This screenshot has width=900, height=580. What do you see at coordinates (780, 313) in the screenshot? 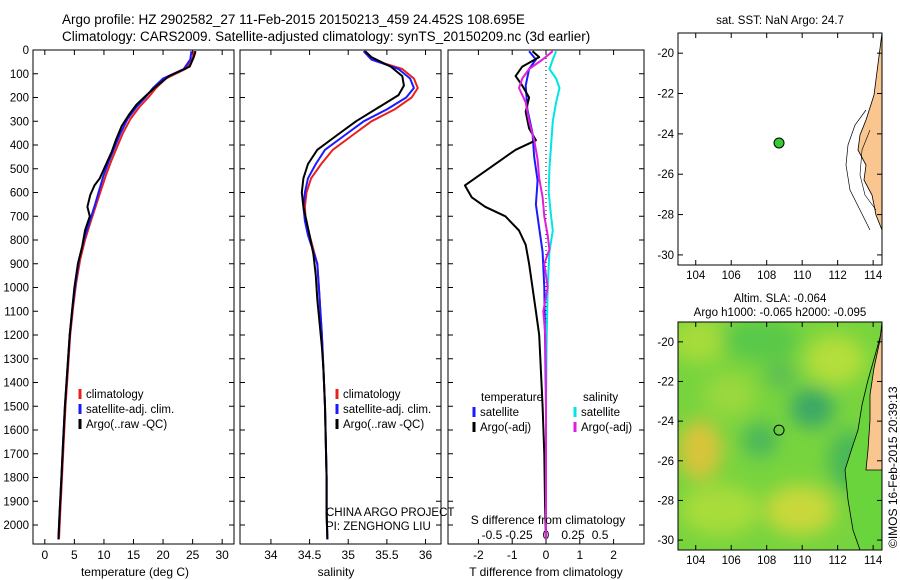
I see `sla-map-subtitle: Argo h1000: -0.065 h2000: -0.095` at bounding box center [780, 313].